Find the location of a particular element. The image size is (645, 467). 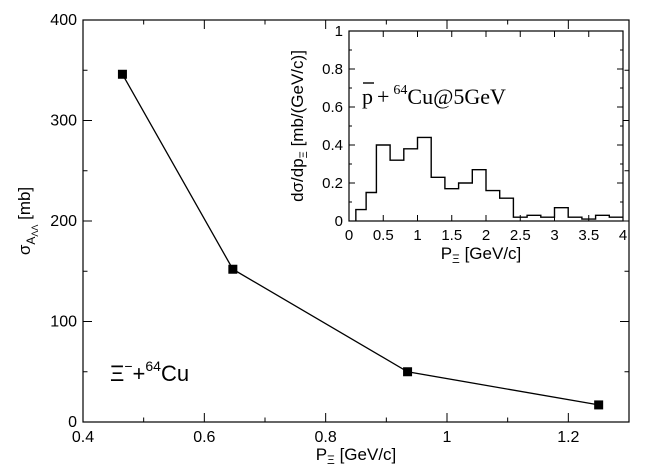

main-annot-charge: − is located at coordinates (128, 366).